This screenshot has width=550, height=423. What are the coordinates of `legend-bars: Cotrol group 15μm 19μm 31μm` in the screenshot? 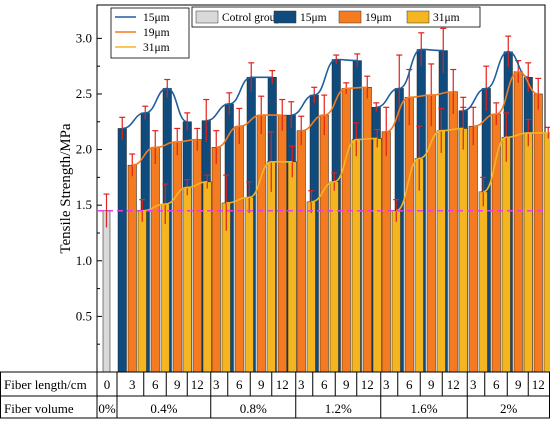 It's located at (336, 17).